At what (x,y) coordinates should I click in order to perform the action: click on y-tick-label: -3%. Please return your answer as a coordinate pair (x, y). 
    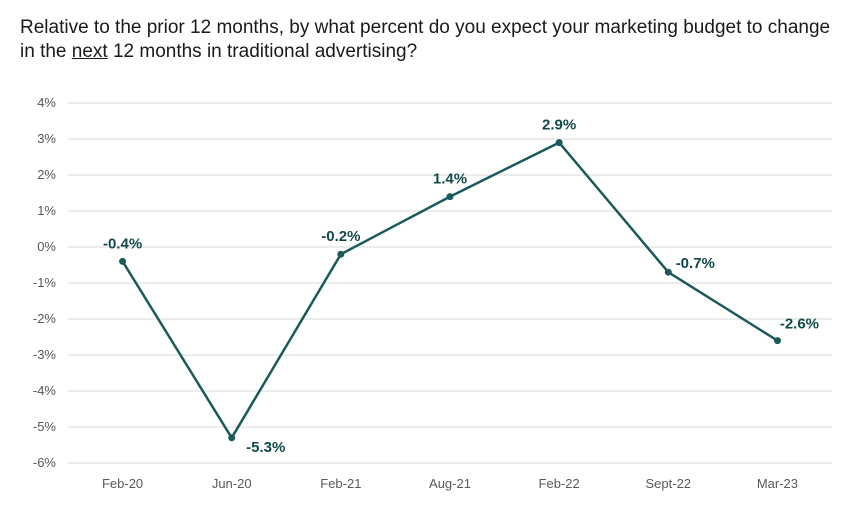
    Looking at the image, I should click on (45, 354).